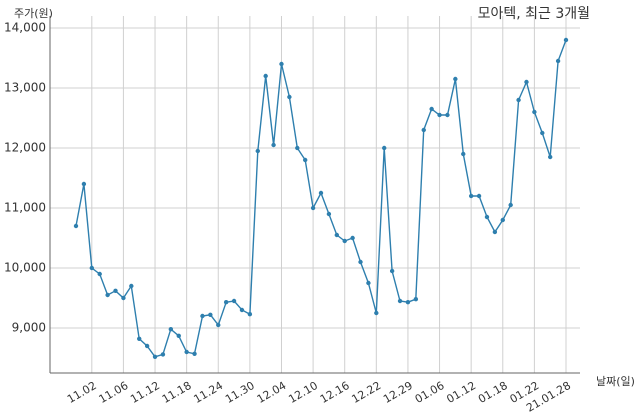  I want to click on y-tick-label: 9,000, so click(29, 328).